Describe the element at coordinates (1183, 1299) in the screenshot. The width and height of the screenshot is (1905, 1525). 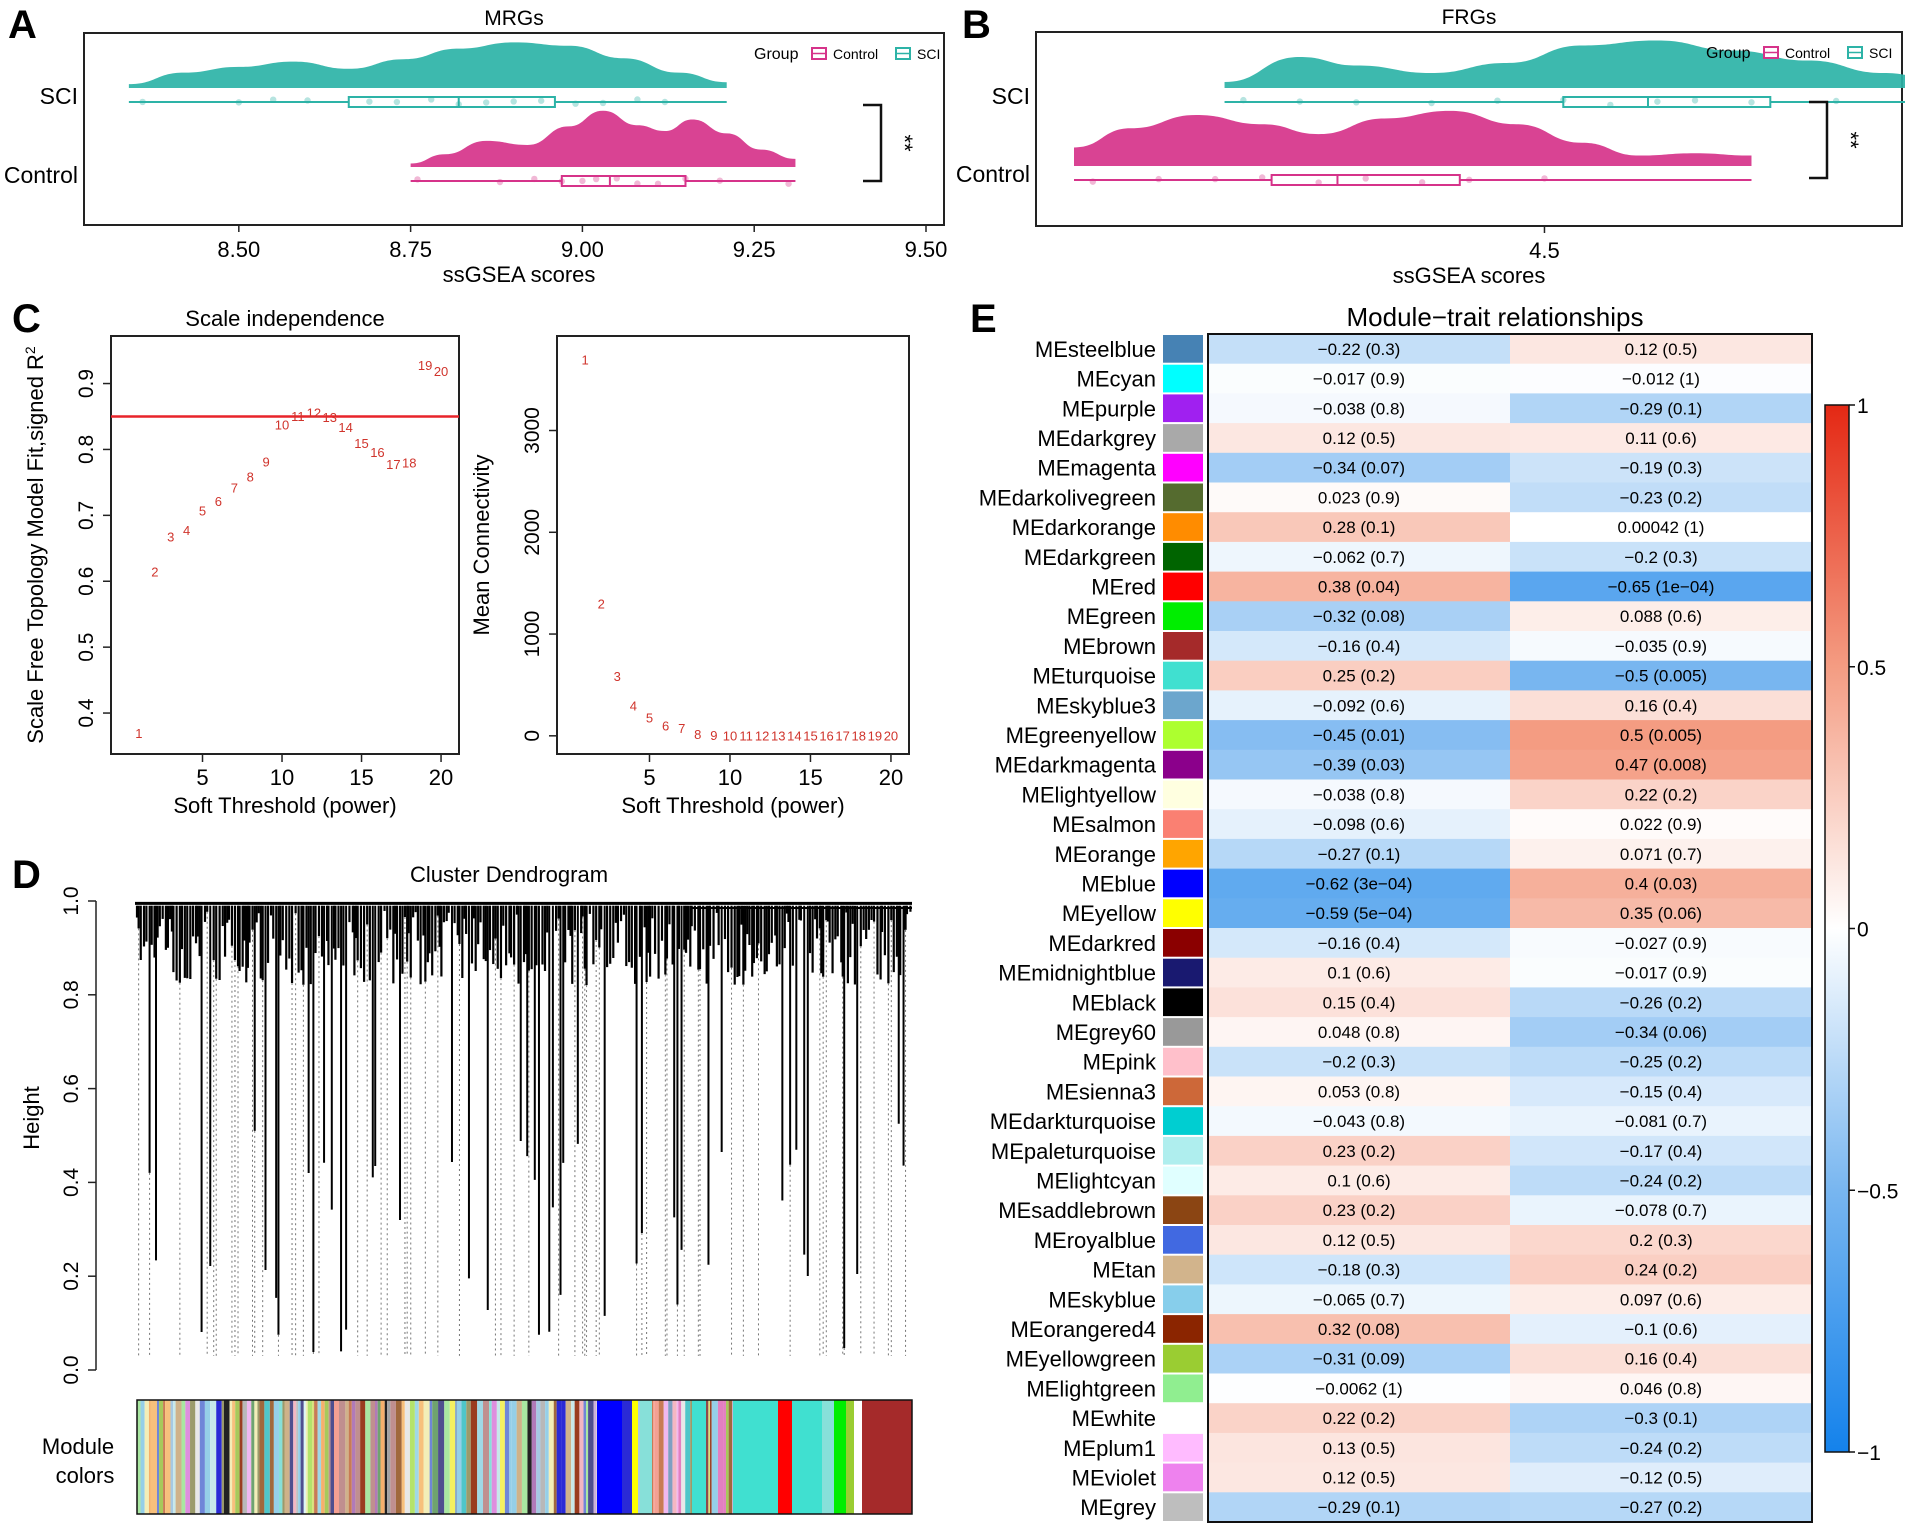
I see `module-swatch-MEskyblue` at that location.